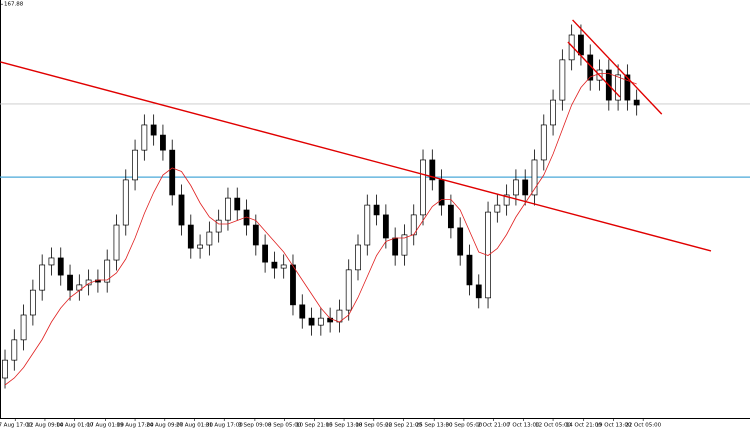 The height and width of the screenshot is (430, 750). I want to click on y-tick-label: 167.88, so click(14, 5).